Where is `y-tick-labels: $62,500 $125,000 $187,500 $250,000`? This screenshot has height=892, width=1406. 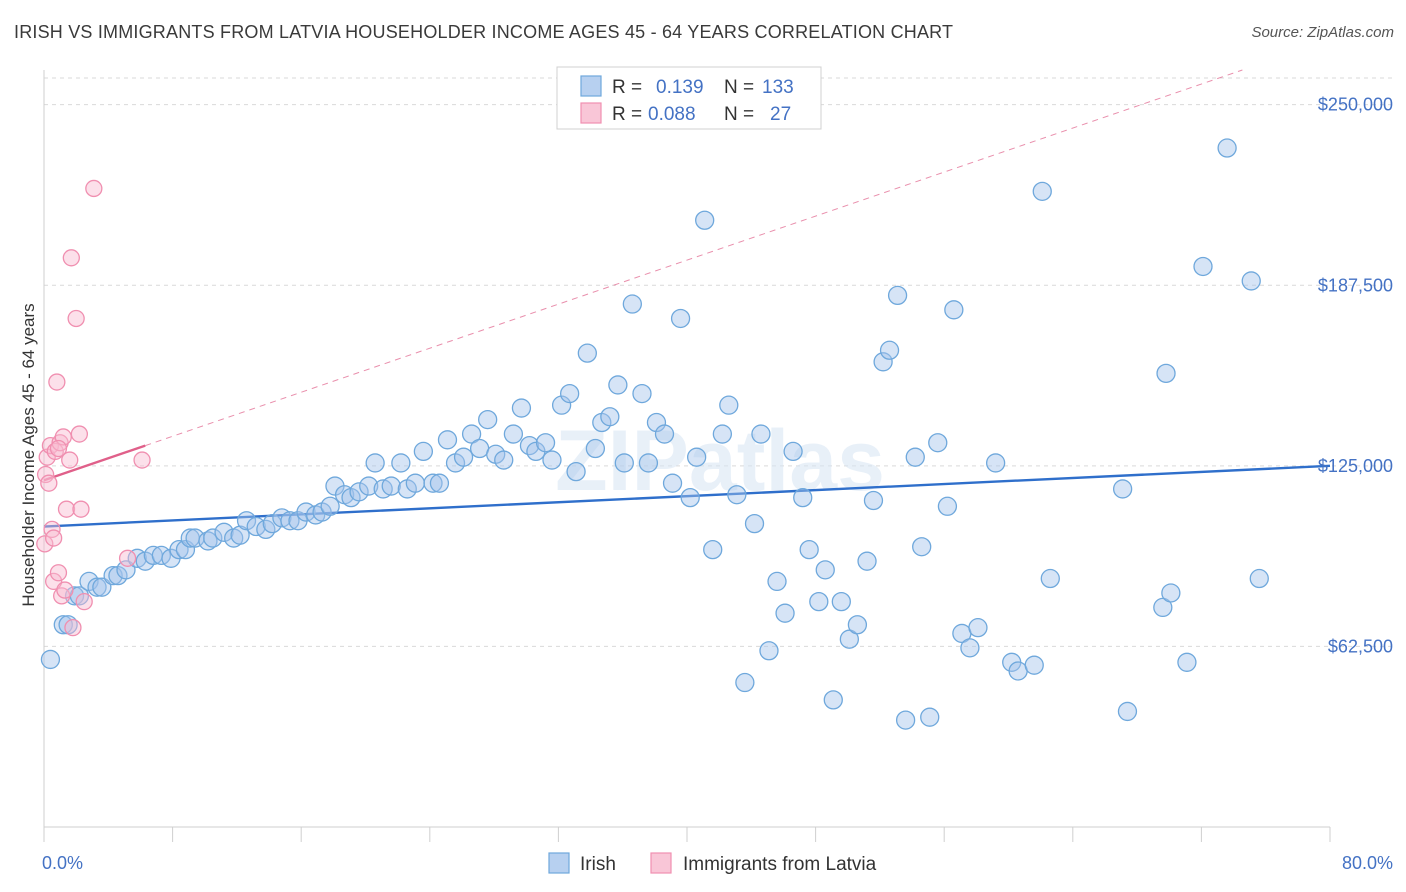
y-tick-labels: $62,500 $125,000 $187,500 $250,000 is located at coordinates (1355, 376).